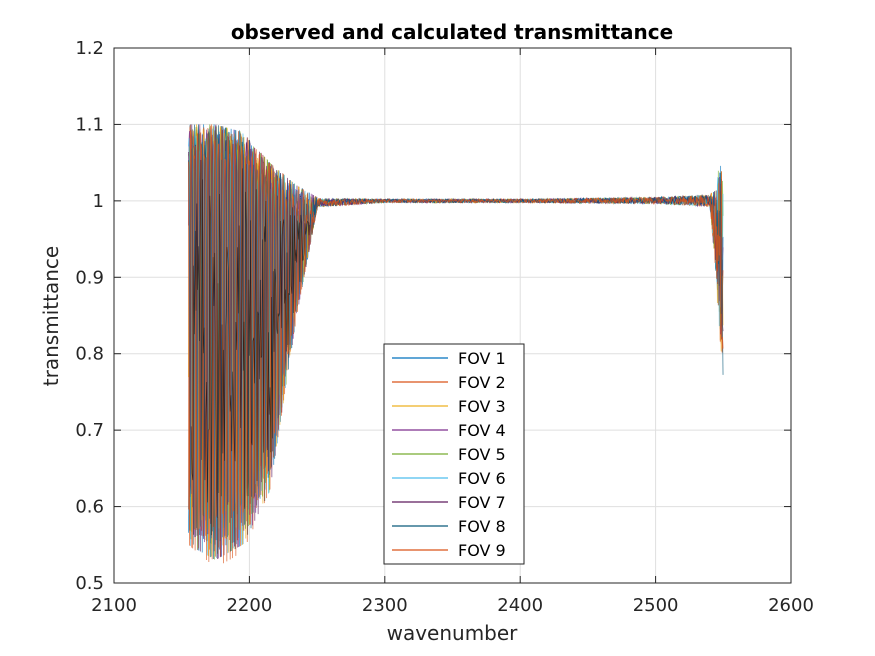 The image size is (875, 656). What do you see at coordinates (89, 507) in the screenshot?
I see `y-tick-label: 0.6` at bounding box center [89, 507].